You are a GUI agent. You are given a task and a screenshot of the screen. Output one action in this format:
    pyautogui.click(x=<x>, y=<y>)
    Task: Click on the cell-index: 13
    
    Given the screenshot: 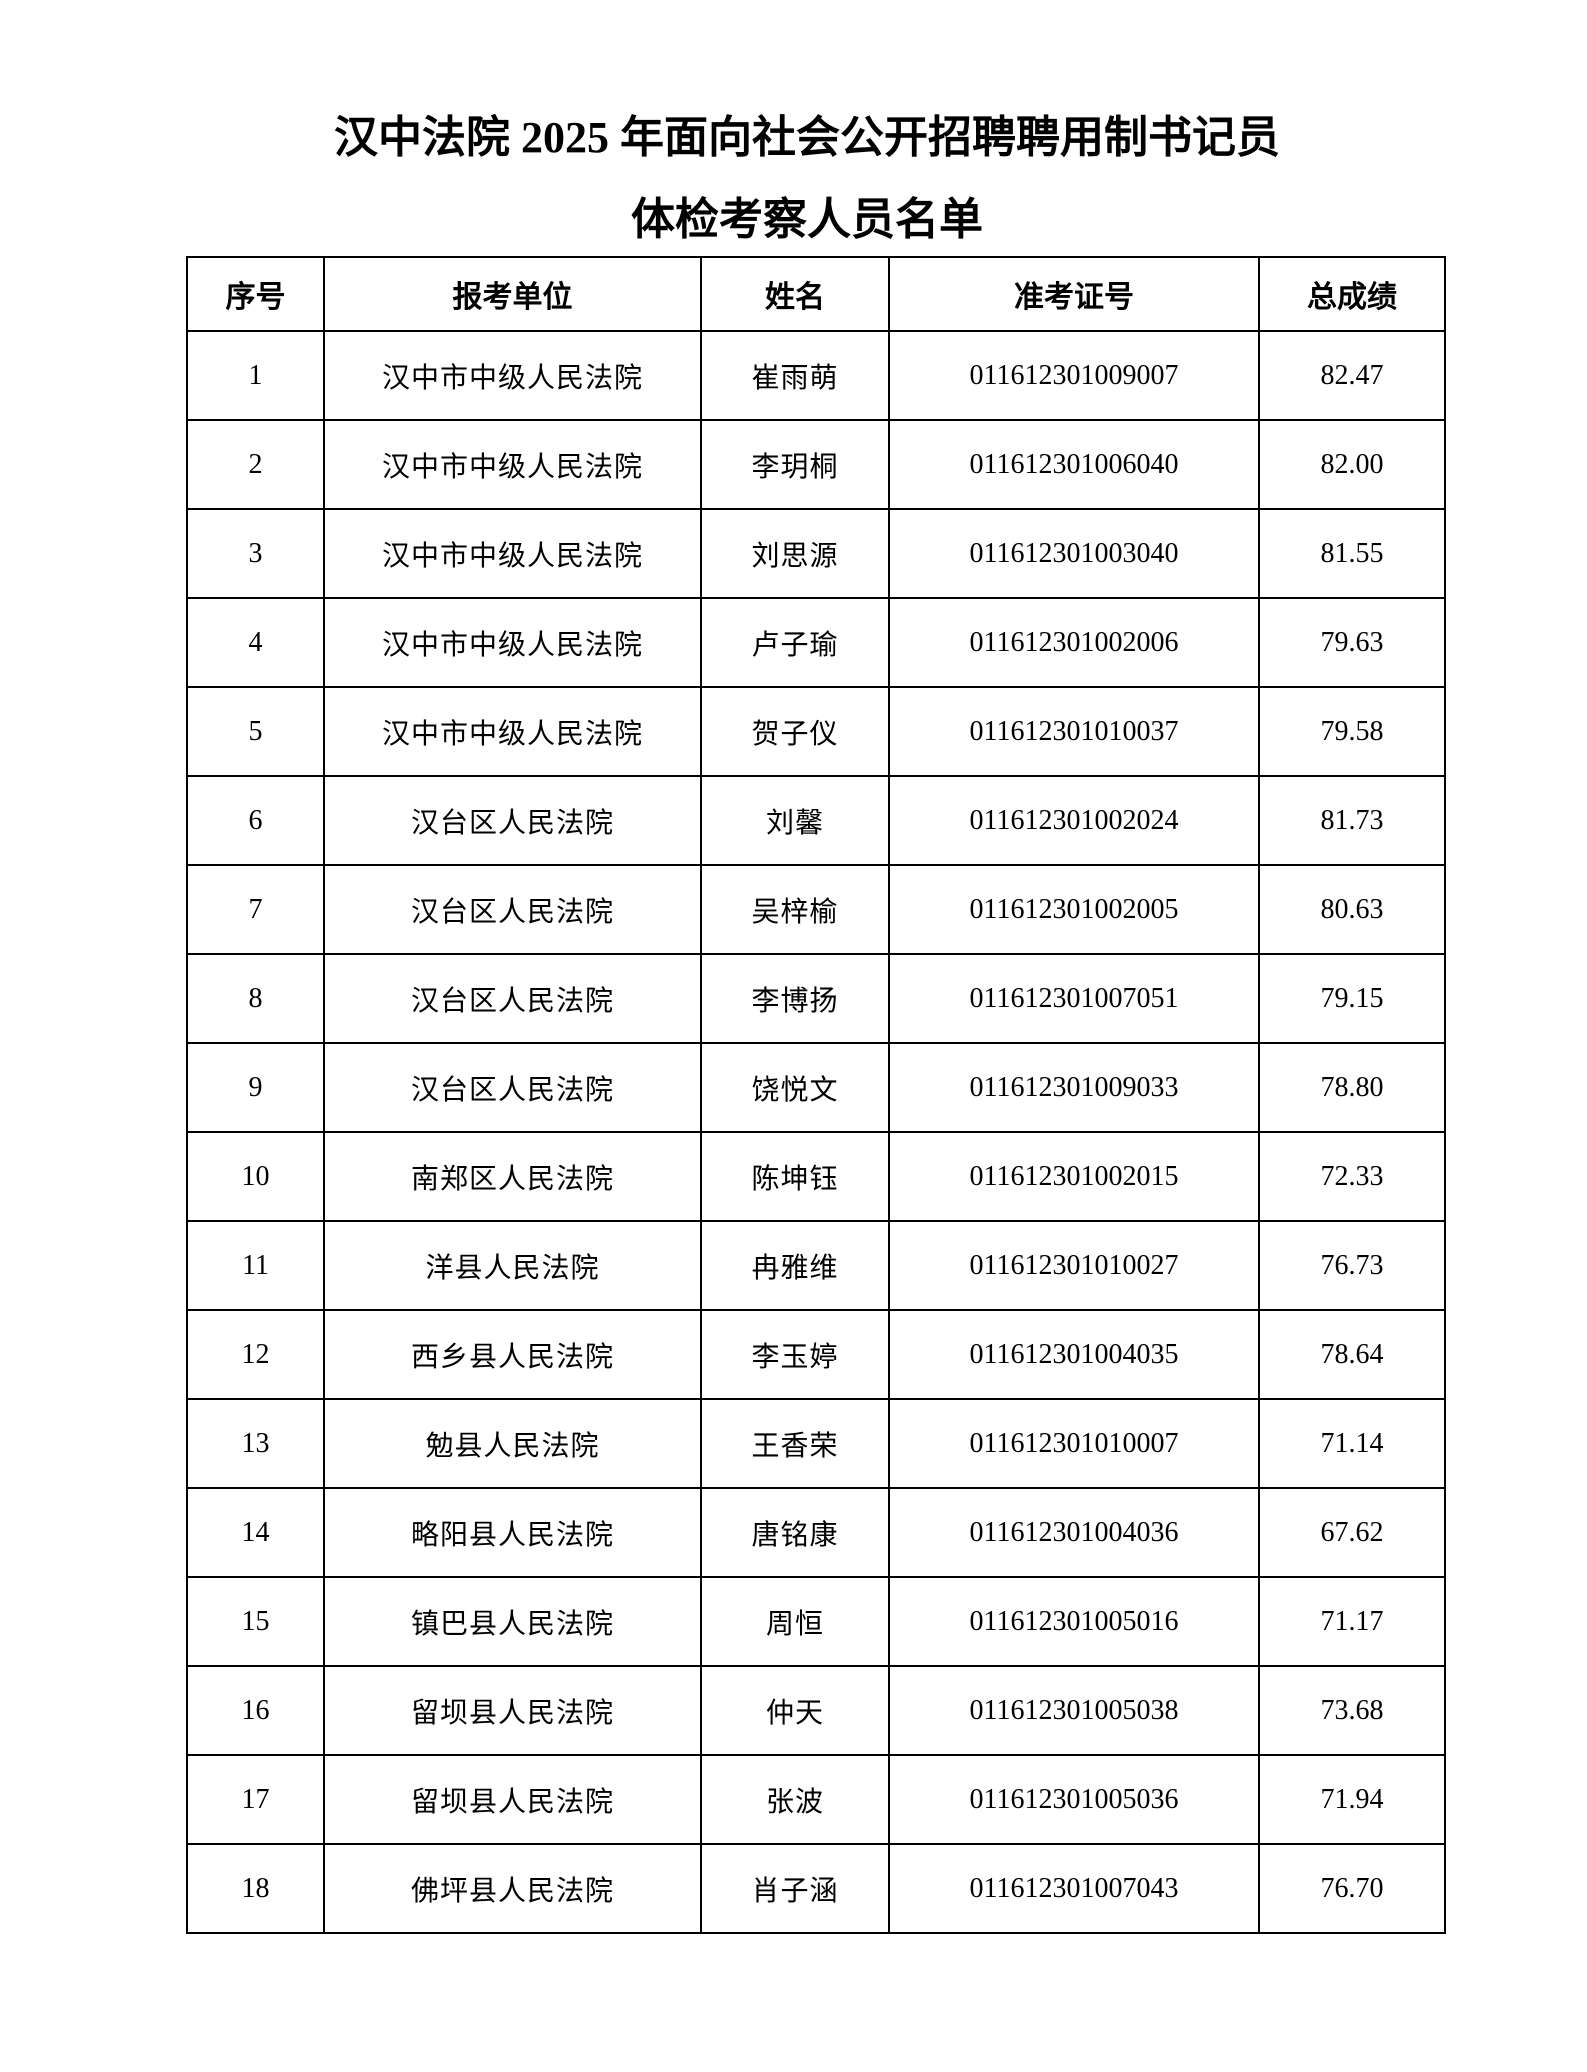 What is the action you would take?
    pyautogui.click(x=255, y=1443)
    